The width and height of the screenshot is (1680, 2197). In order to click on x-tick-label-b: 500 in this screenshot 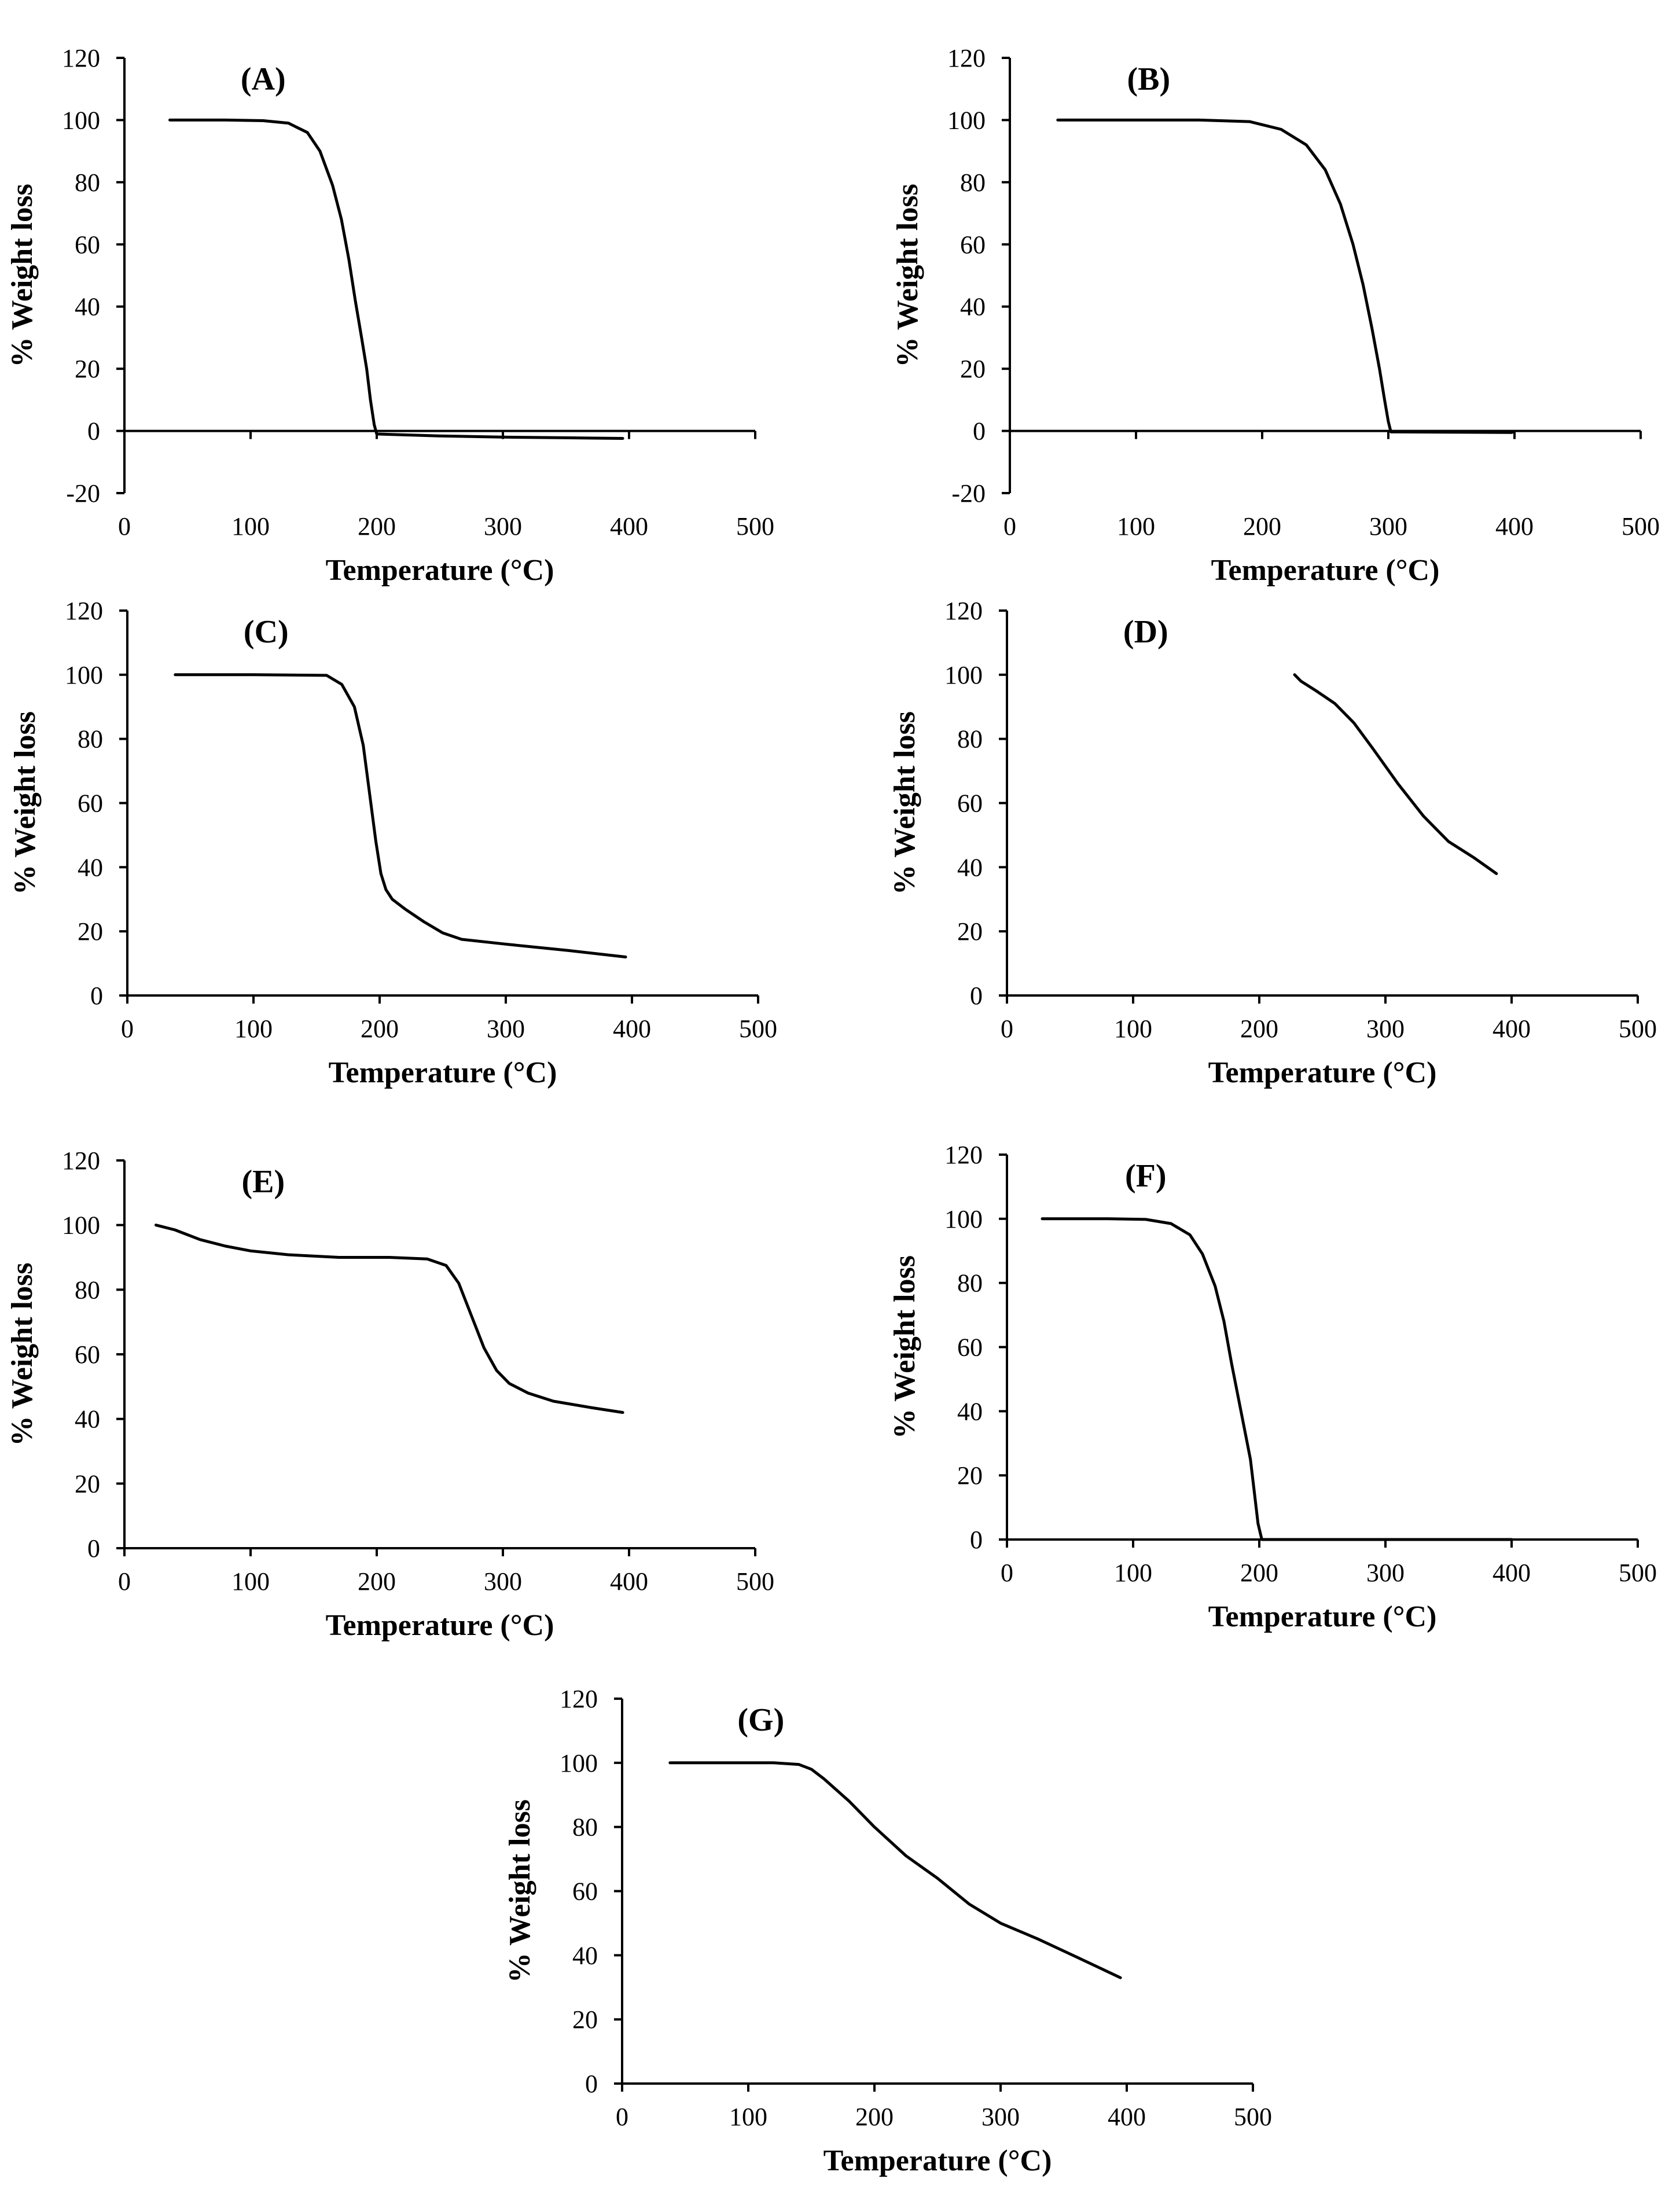, I will do `click(1641, 526)`.